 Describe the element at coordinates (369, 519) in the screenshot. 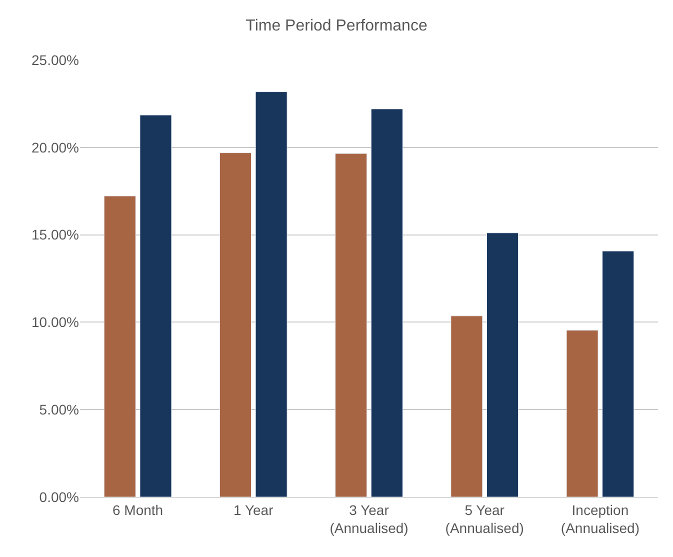

I see `x-tick-label: 3 Year (Annualised)` at that location.